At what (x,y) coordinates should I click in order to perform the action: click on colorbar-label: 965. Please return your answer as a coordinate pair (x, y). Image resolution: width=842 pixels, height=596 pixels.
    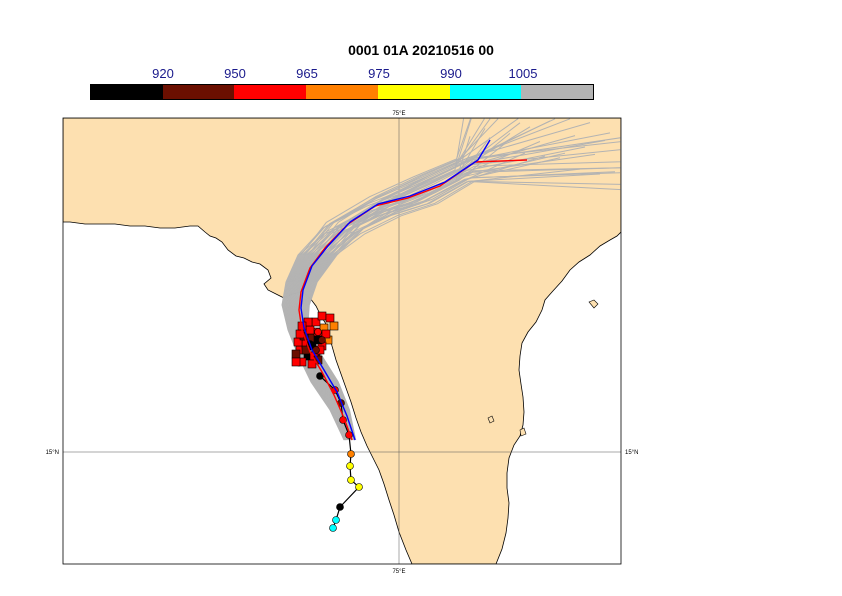
    Looking at the image, I should click on (307, 73).